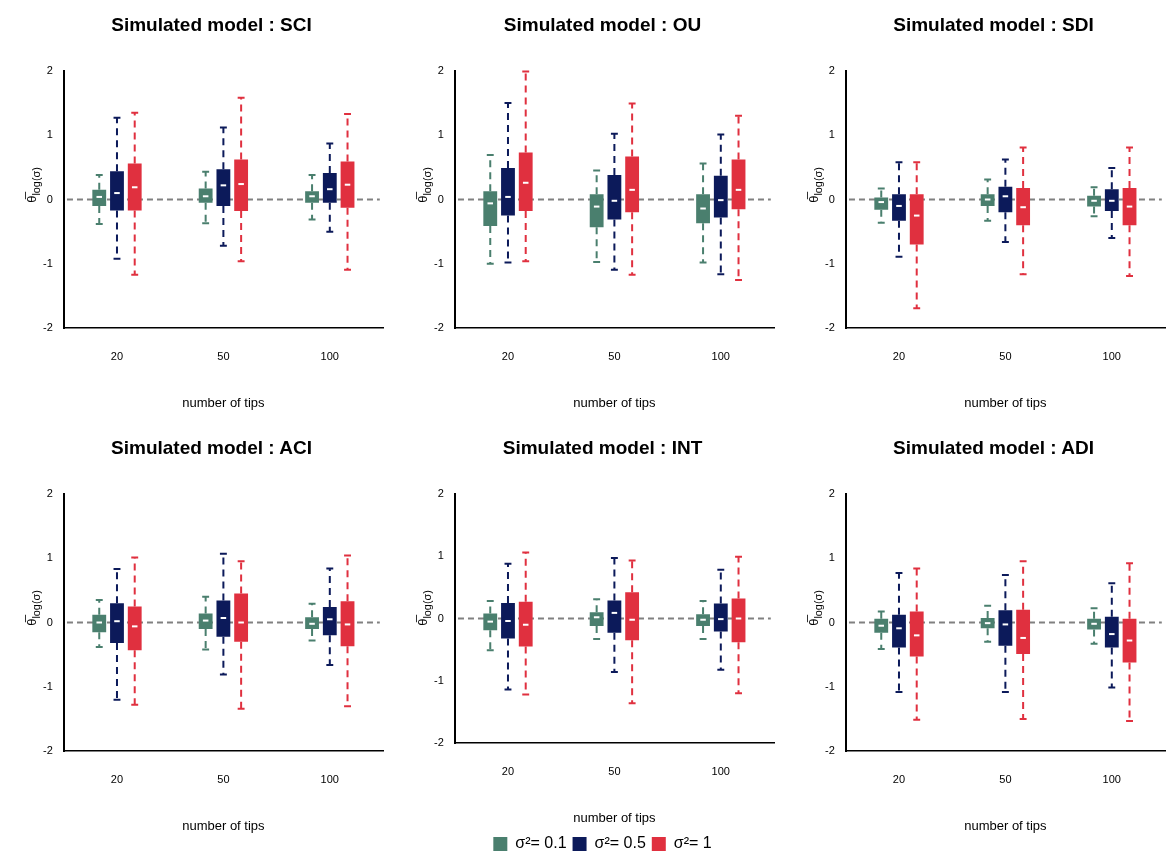  What do you see at coordinates (541, 843) in the screenshot?
I see `legend-label: σ²= 0.1` at bounding box center [541, 843].